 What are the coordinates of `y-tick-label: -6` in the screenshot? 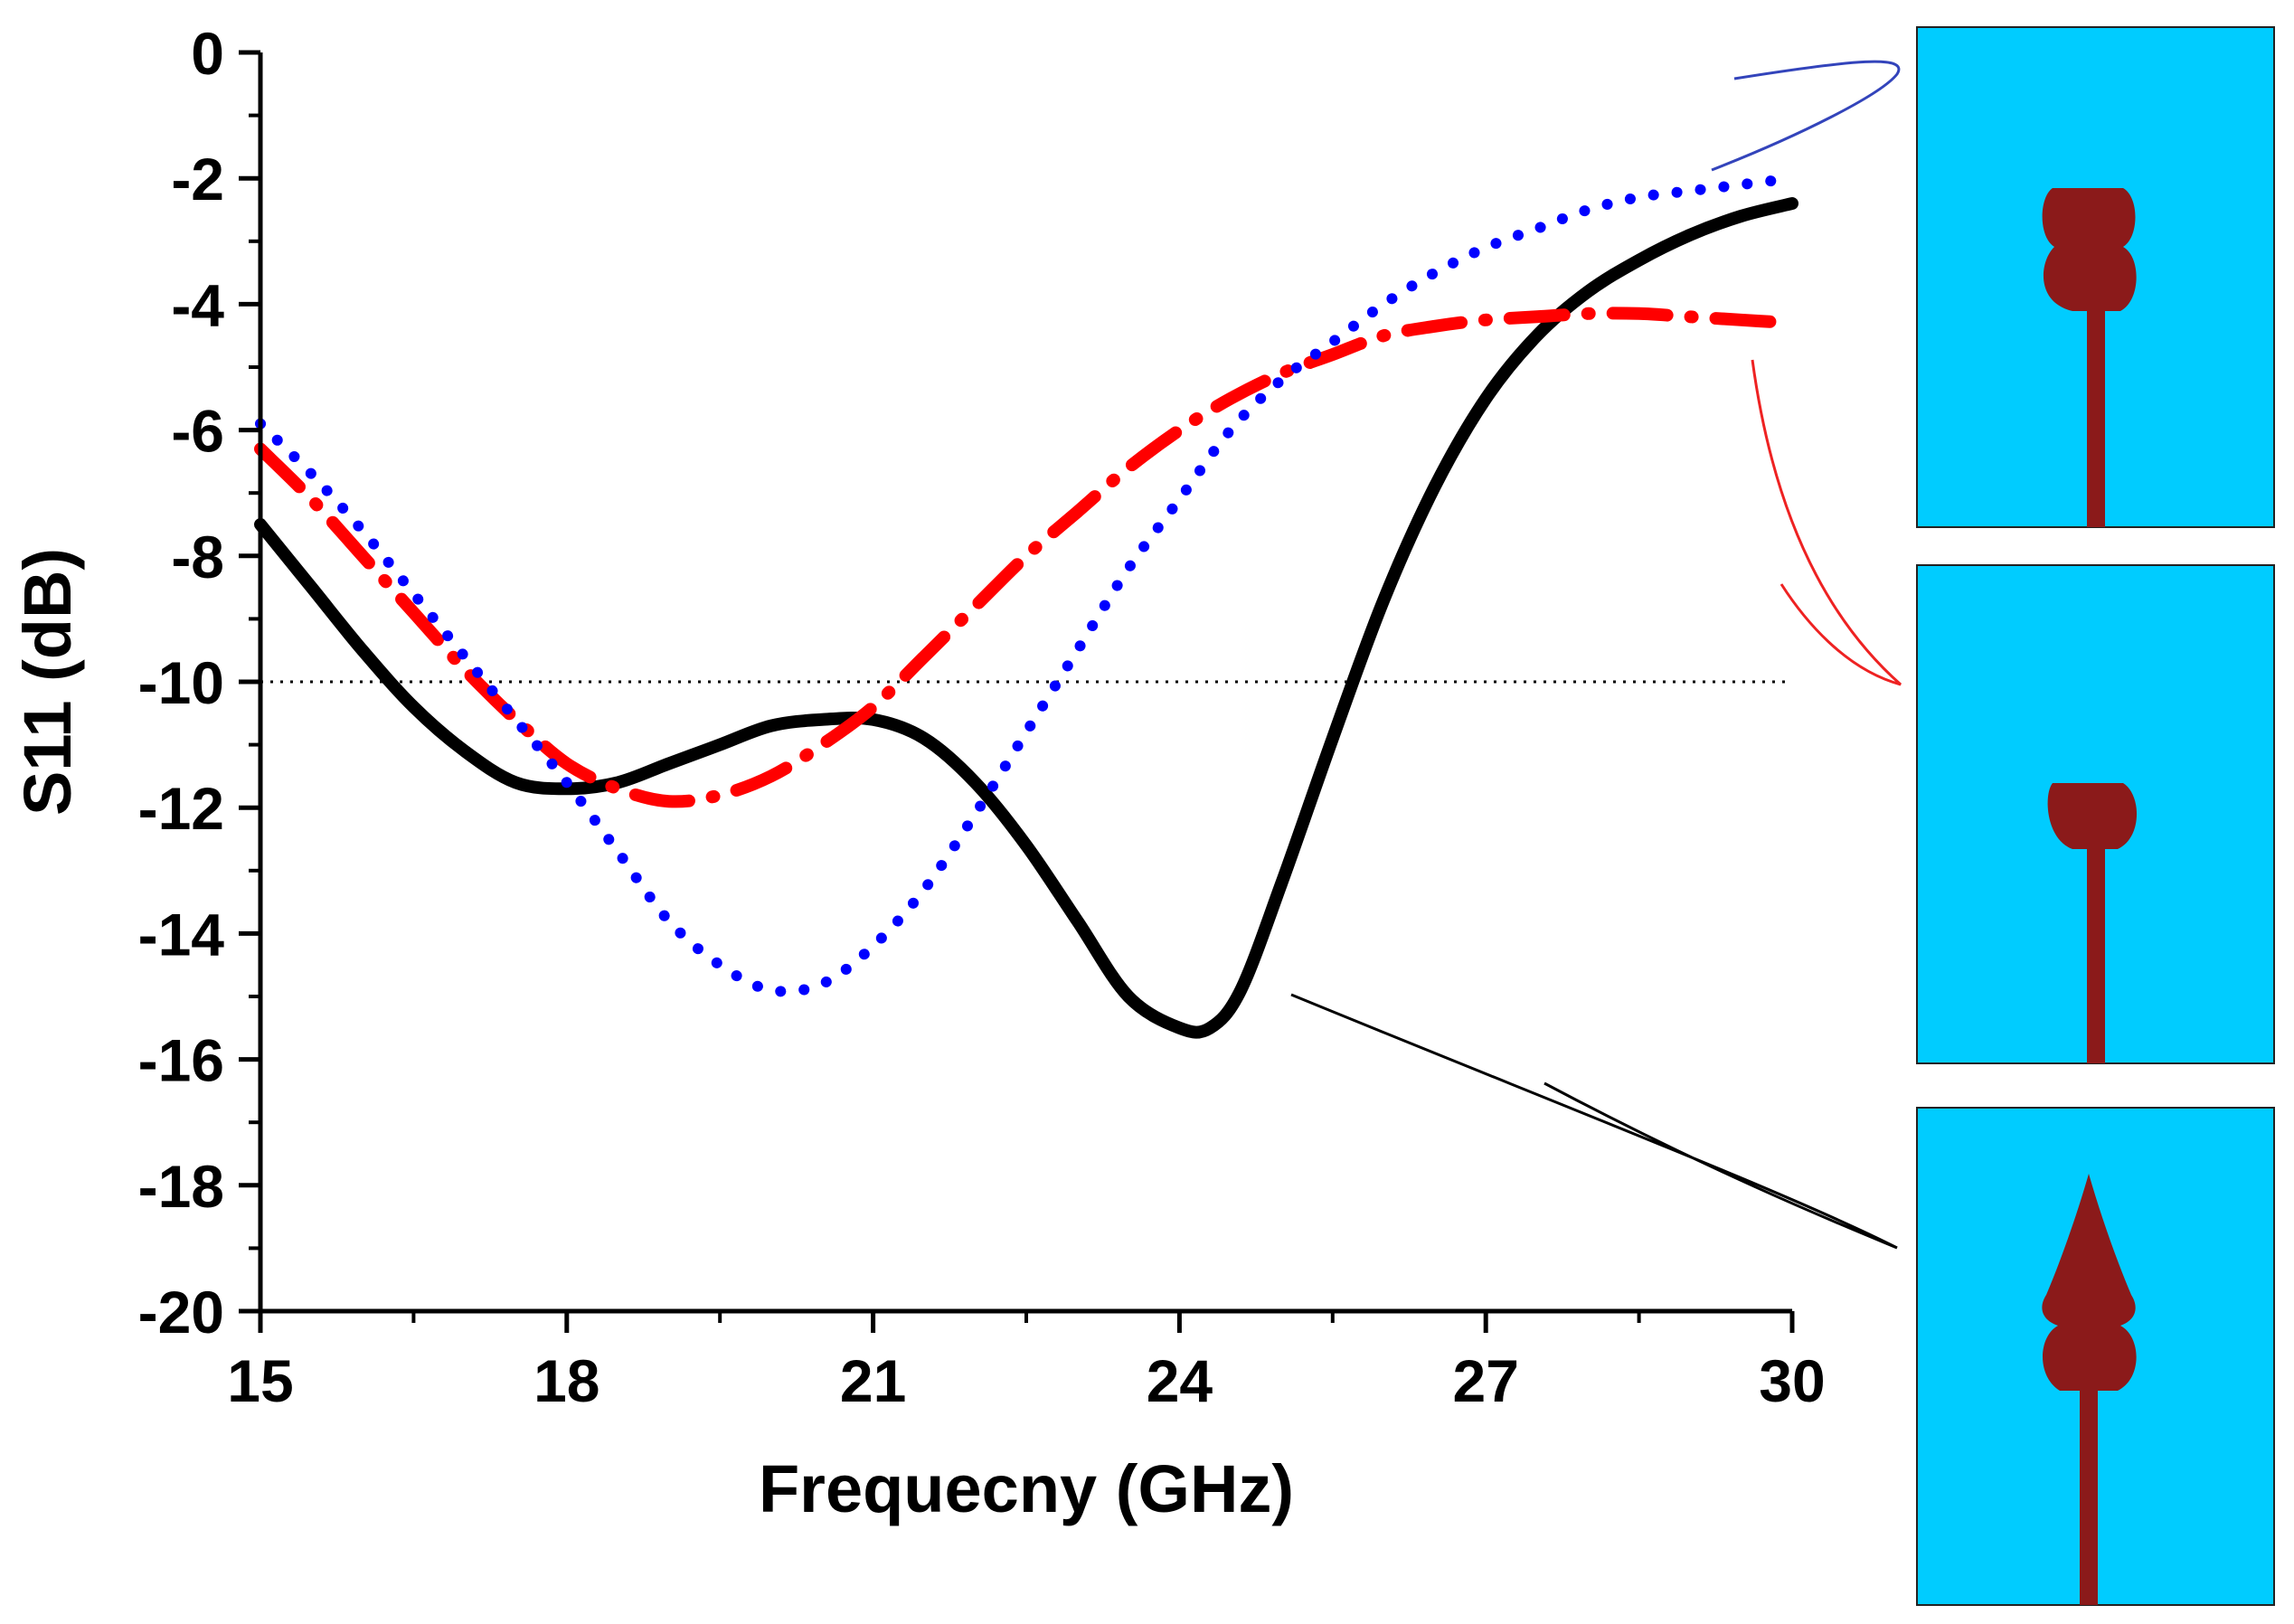 It's located at (197, 432).